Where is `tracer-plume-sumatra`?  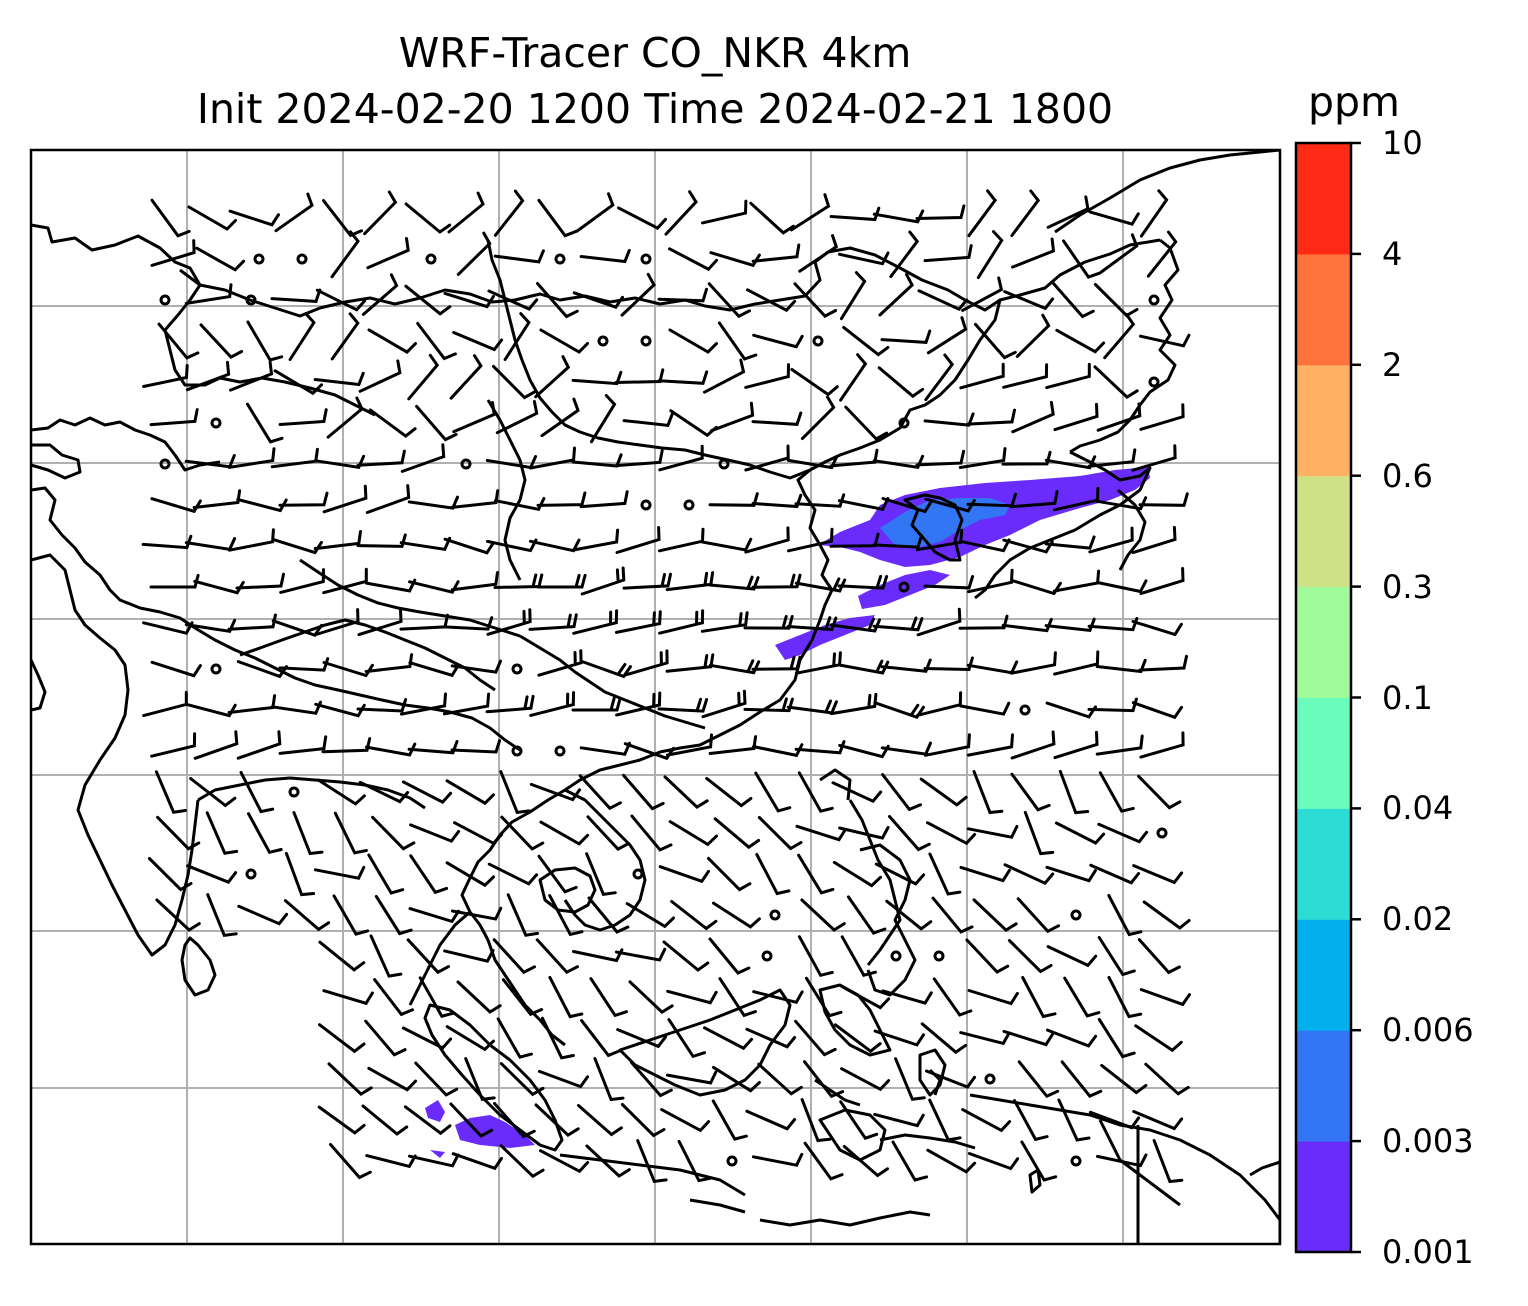
tracer-plume-sumatra is located at coordinates (480, 1129).